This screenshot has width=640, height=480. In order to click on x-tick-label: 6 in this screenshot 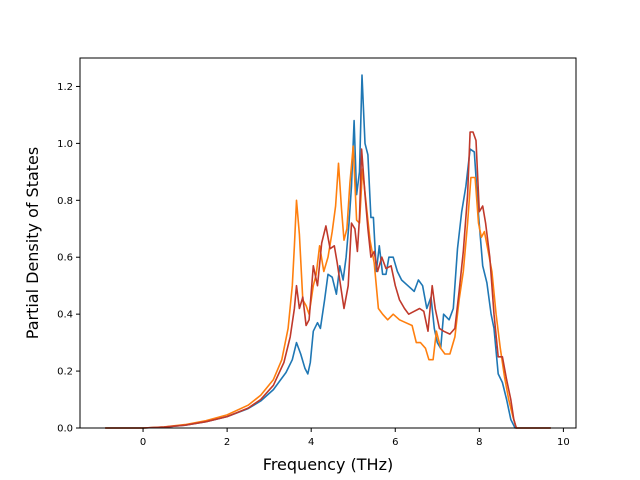, I will do `click(395, 442)`.